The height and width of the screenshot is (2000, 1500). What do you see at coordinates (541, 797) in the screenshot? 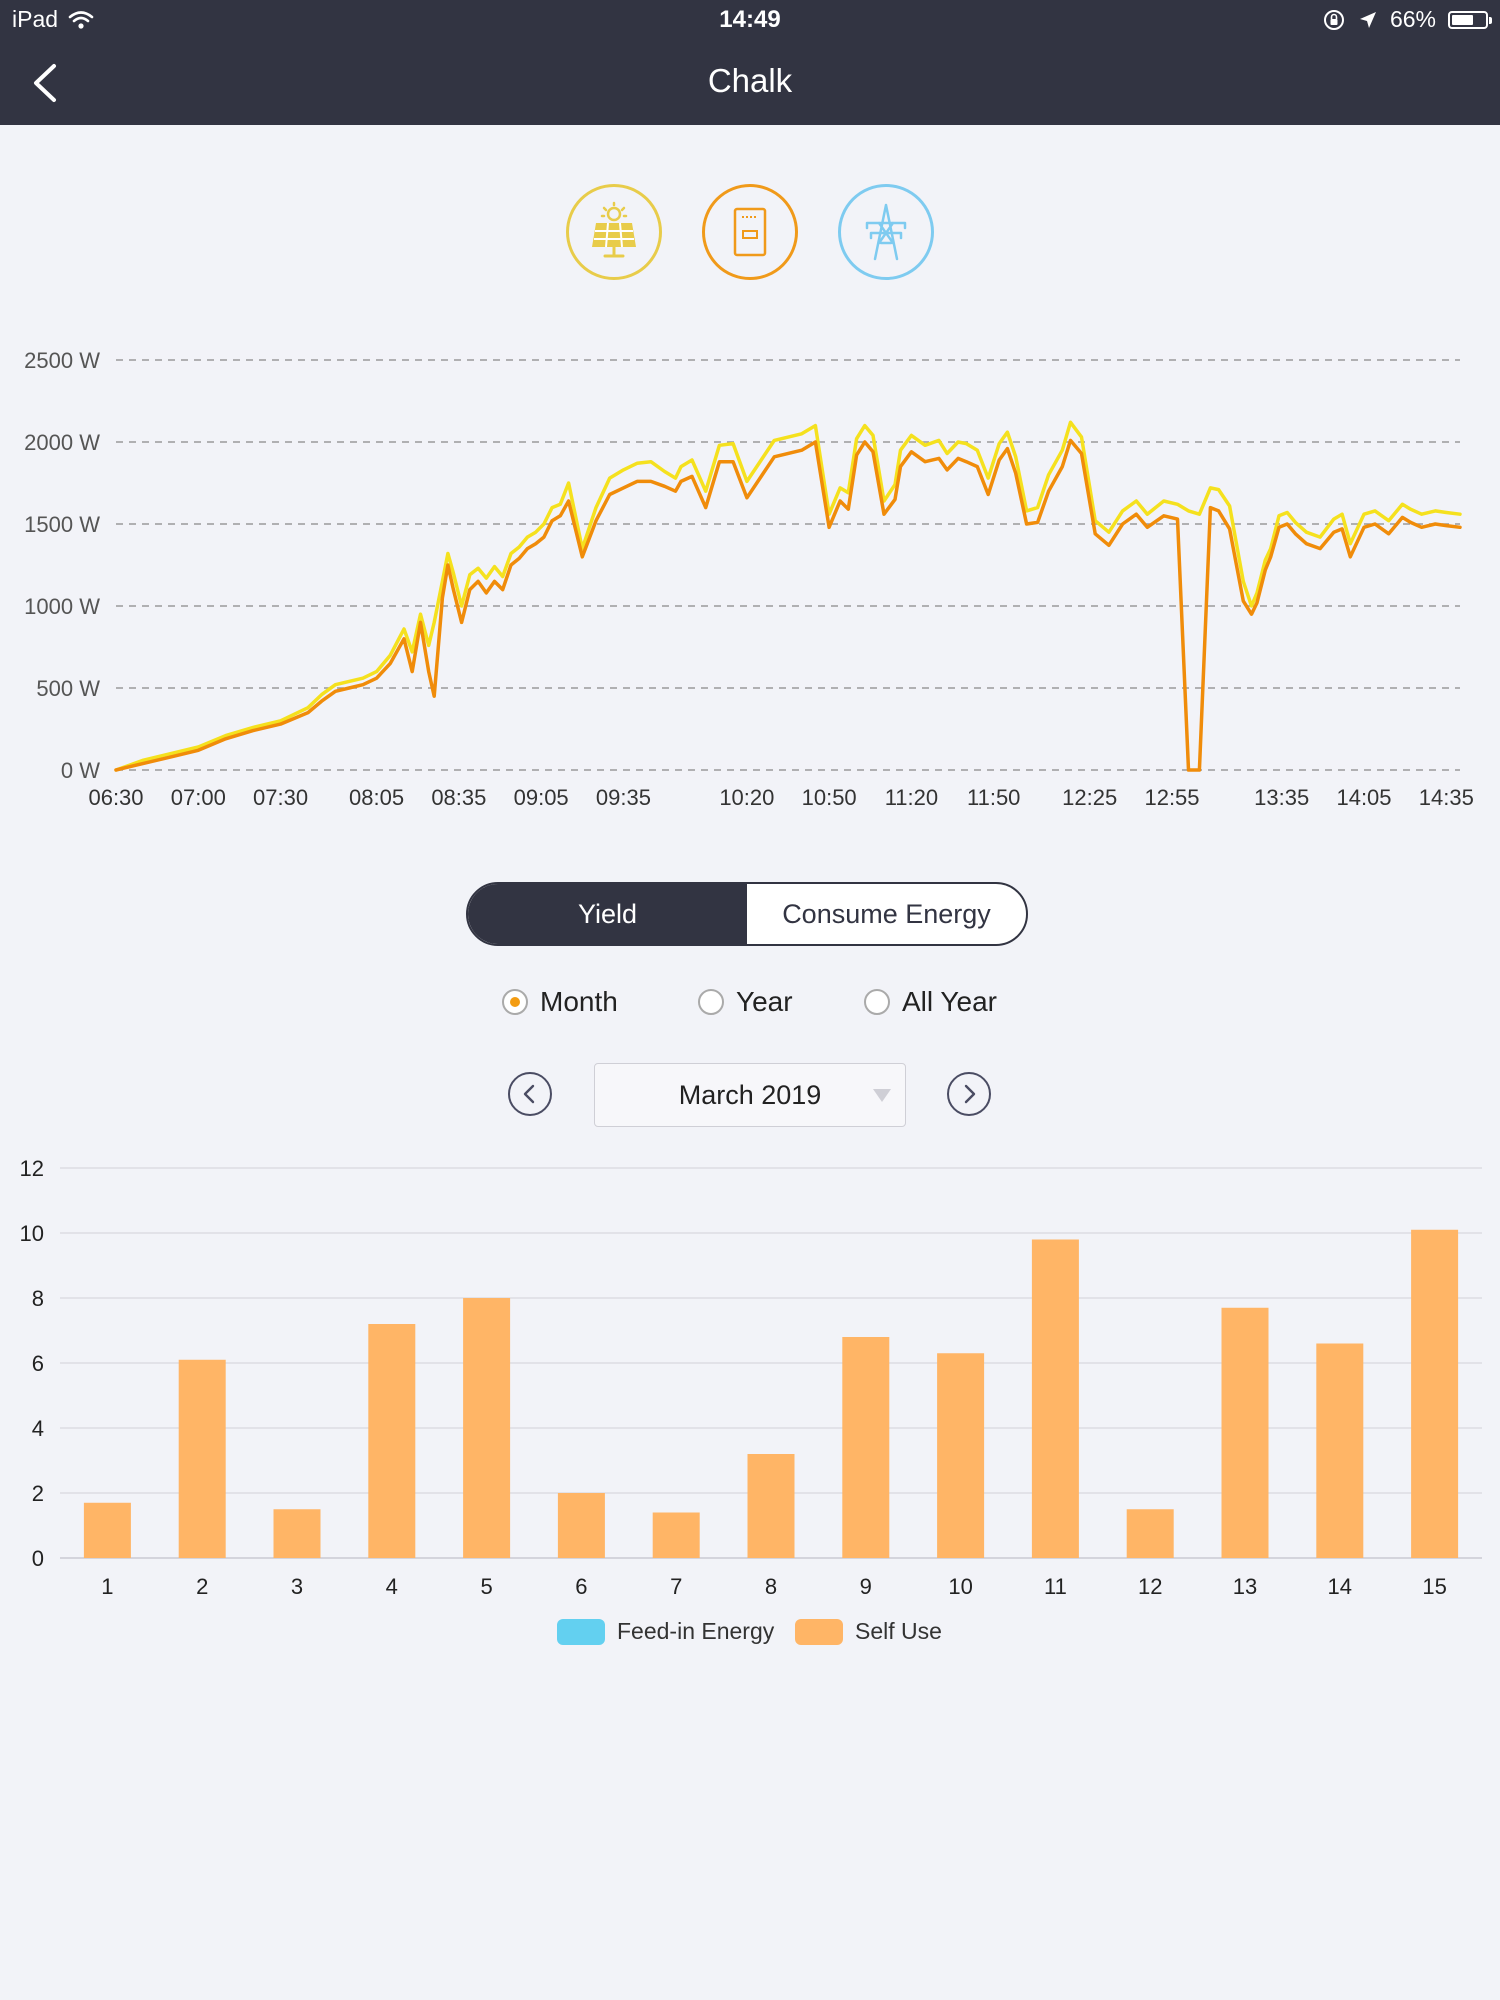
I see `x-tick-label: 09:05` at bounding box center [541, 797].